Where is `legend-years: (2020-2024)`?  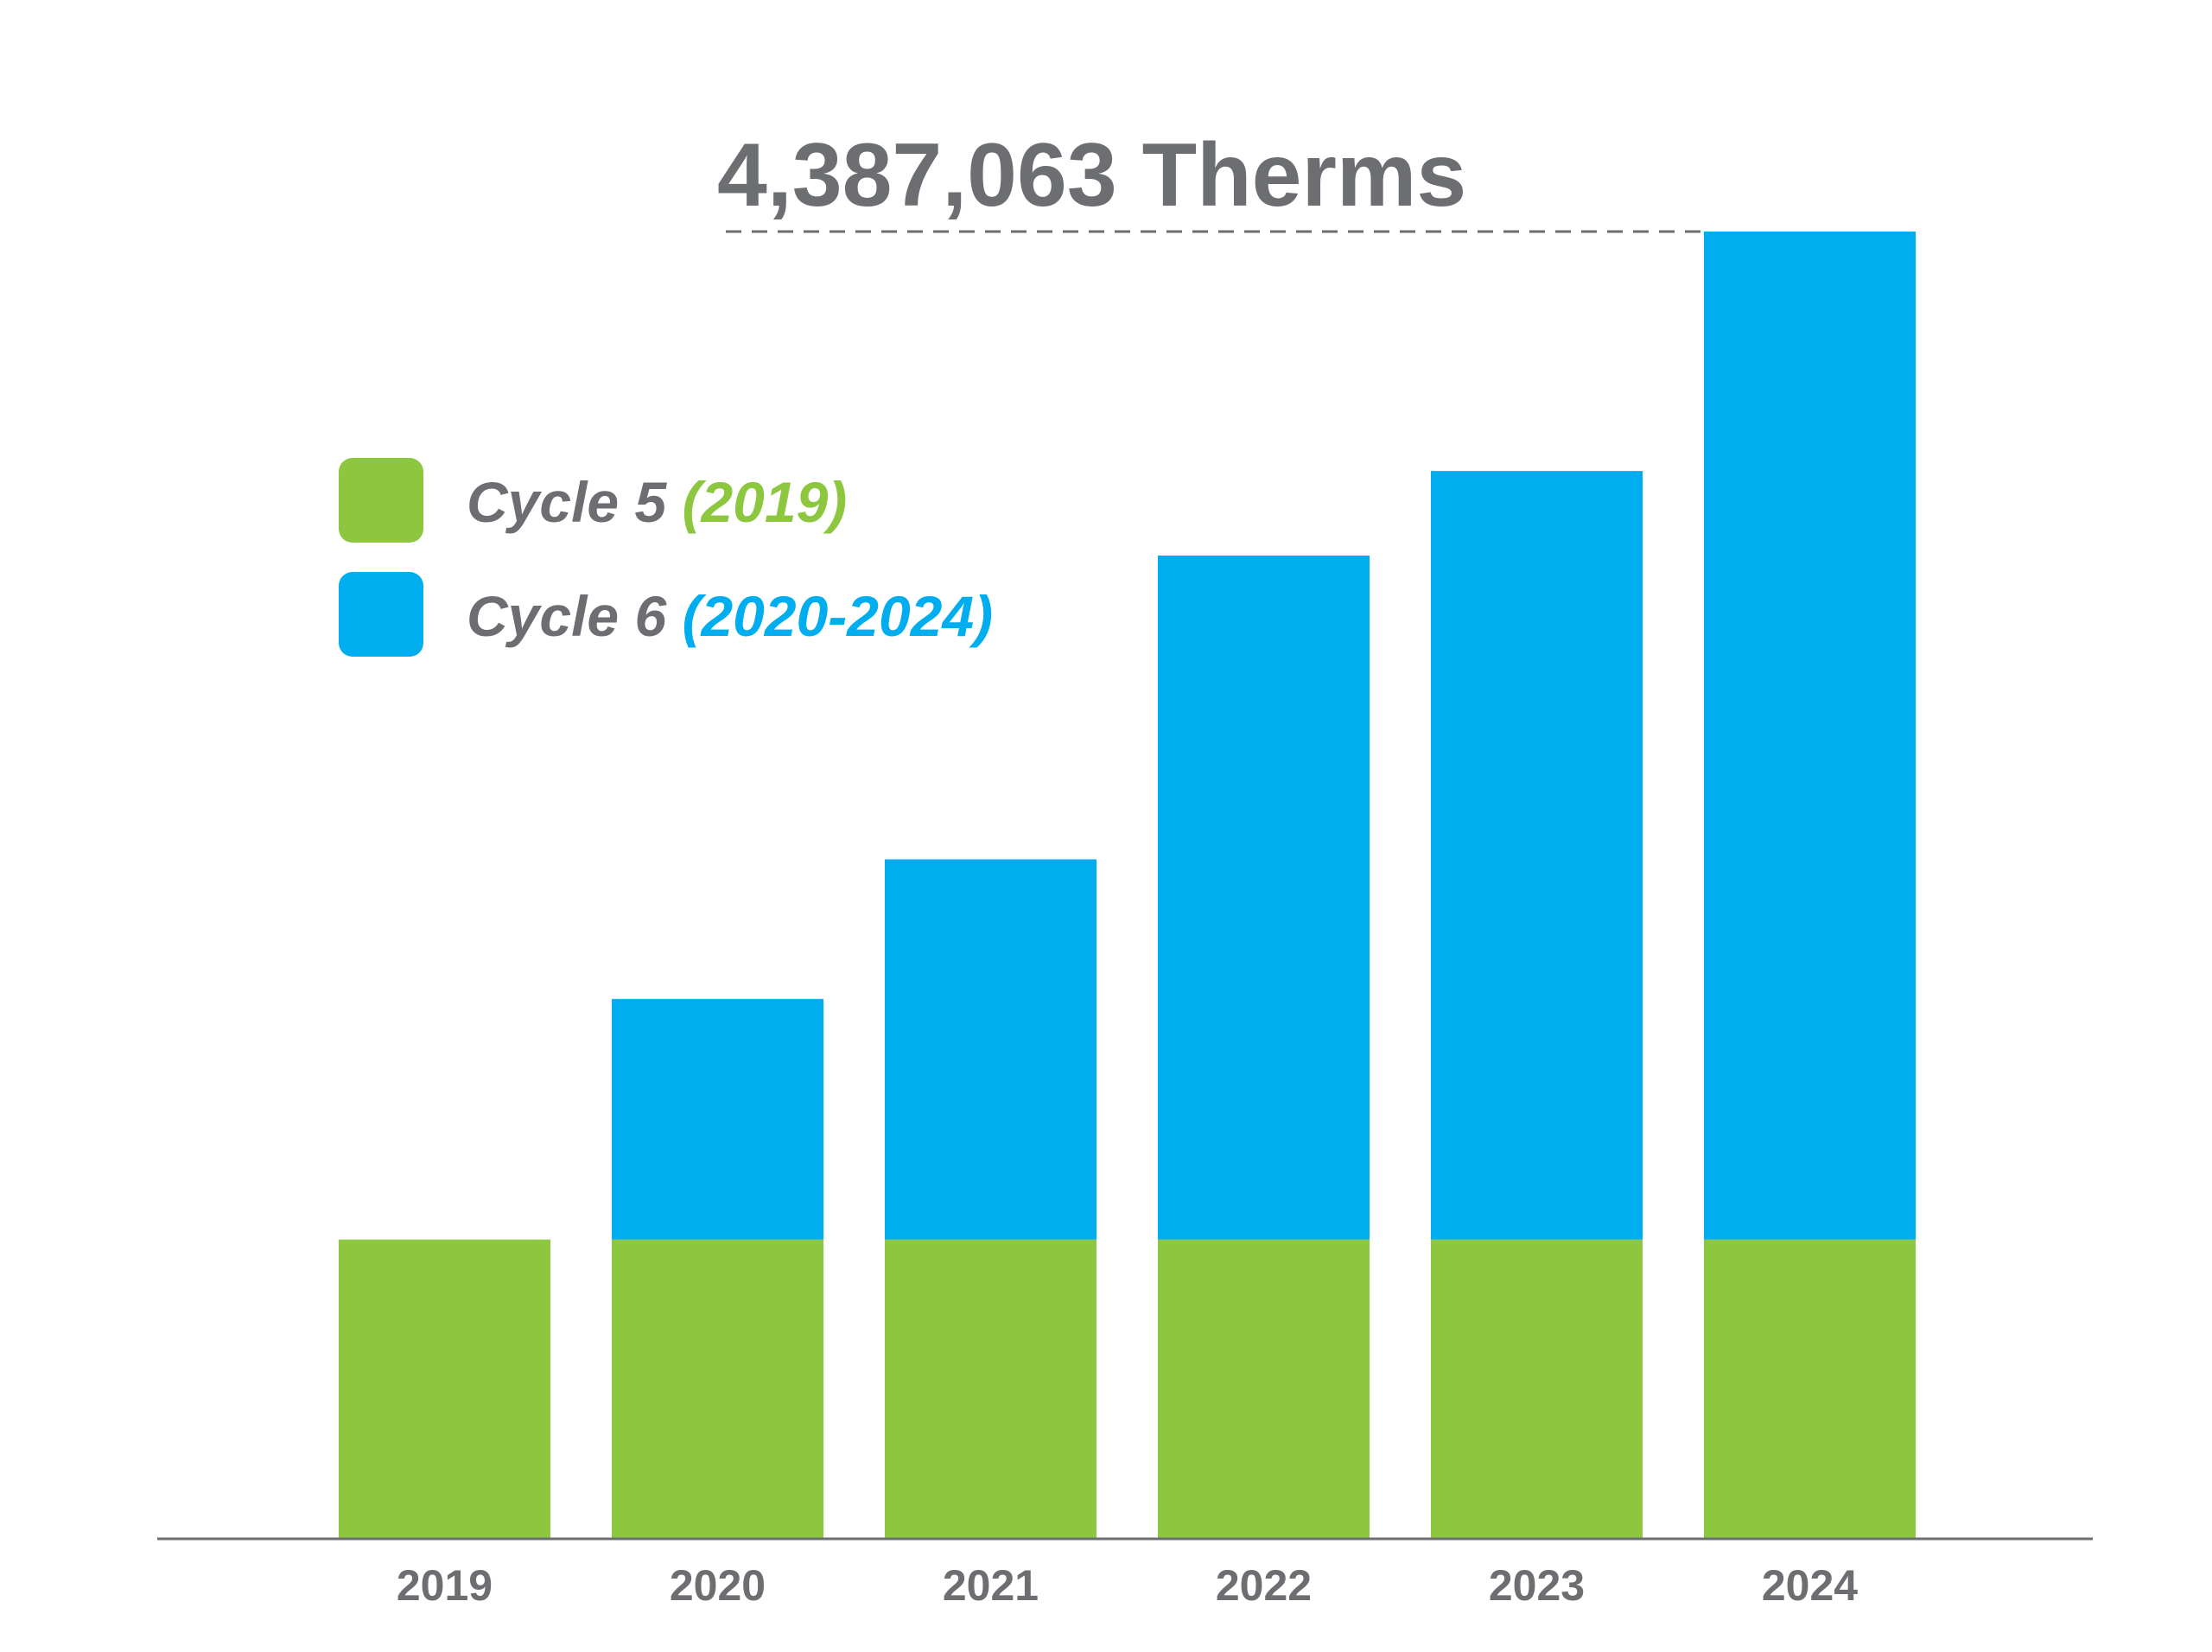
legend-years: (2020-2024) is located at coordinates (838, 616).